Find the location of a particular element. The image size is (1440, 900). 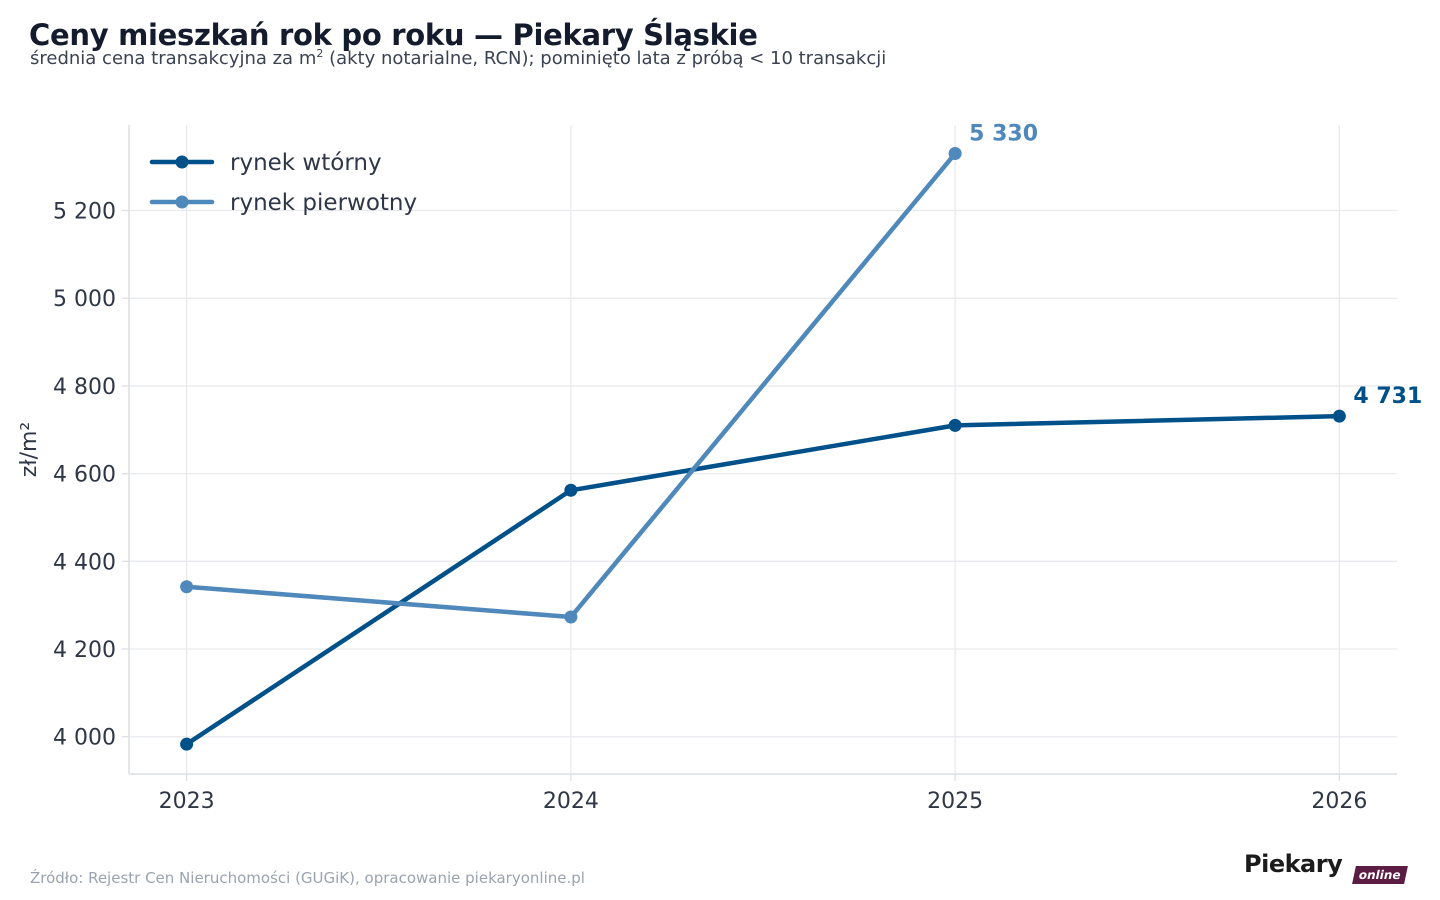

x-tick-label: 2026 is located at coordinates (1339, 801).